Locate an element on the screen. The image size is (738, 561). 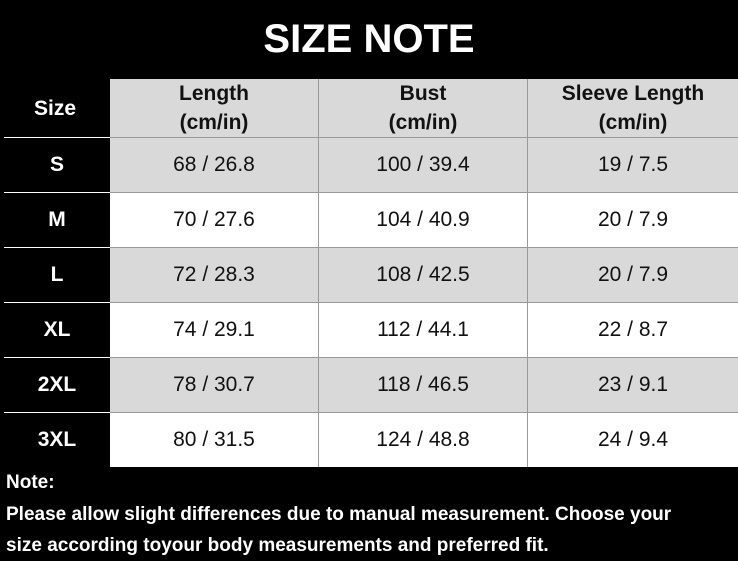
size-cell: S is located at coordinates (57, 164).